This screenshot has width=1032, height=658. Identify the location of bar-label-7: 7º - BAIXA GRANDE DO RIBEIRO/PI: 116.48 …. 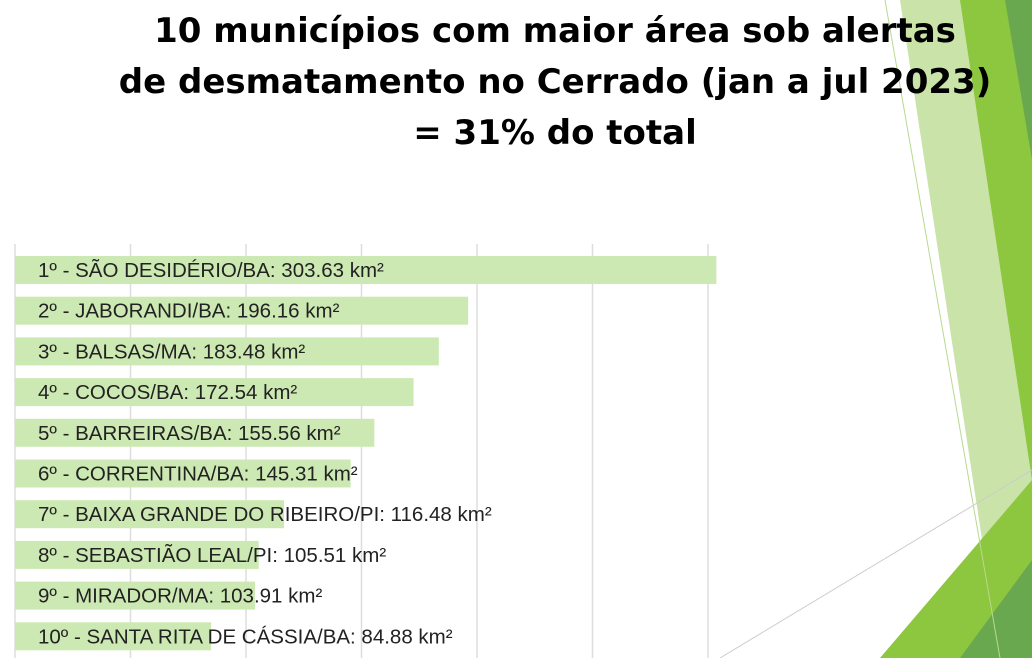
(265, 514).